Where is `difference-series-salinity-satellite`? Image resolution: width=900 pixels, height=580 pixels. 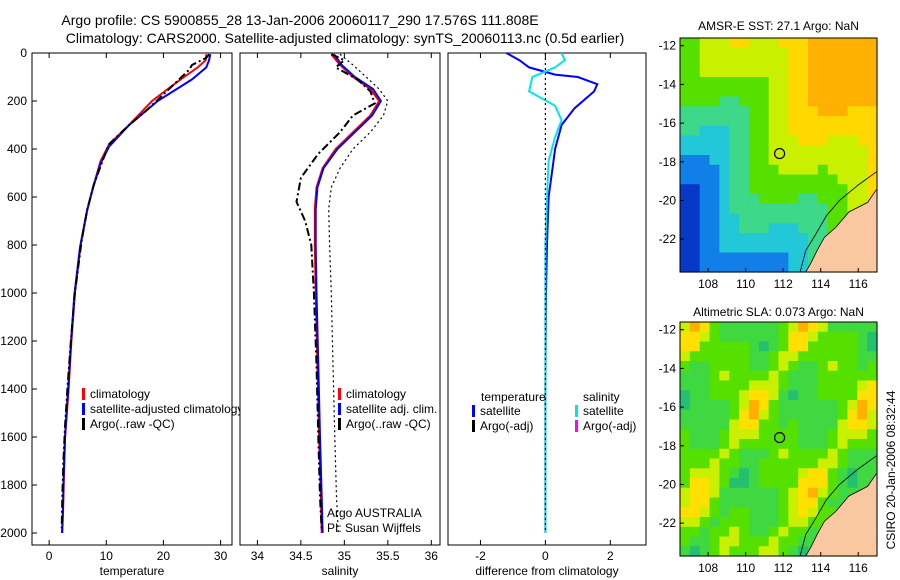
difference-series-salinity-satellite is located at coordinates (547, 292).